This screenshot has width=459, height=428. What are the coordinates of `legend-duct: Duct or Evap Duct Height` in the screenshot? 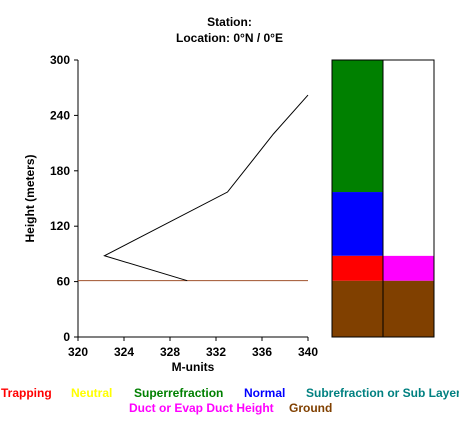 It's located at (201, 408).